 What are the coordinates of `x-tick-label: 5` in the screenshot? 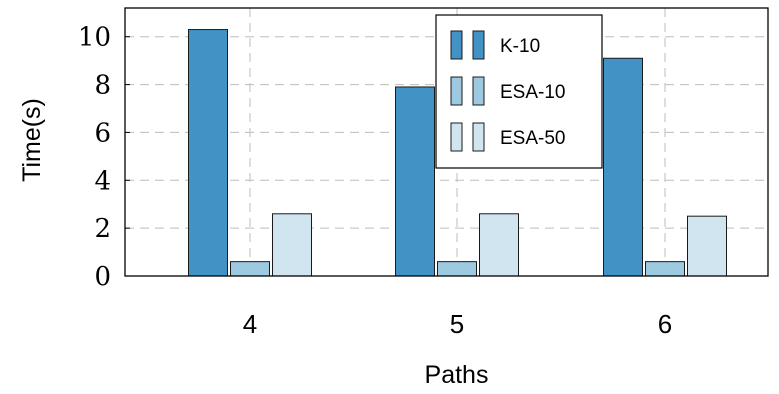 It's located at (457, 324).